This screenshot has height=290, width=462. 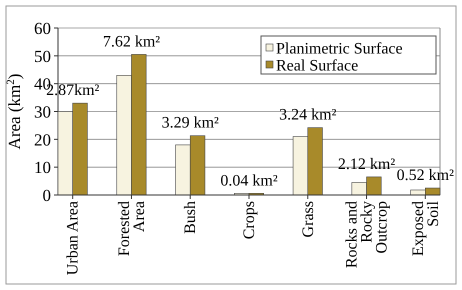 What do you see at coordinates (191, 123) in the screenshot?
I see `annotation: 3.29 km²` at bounding box center [191, 123].